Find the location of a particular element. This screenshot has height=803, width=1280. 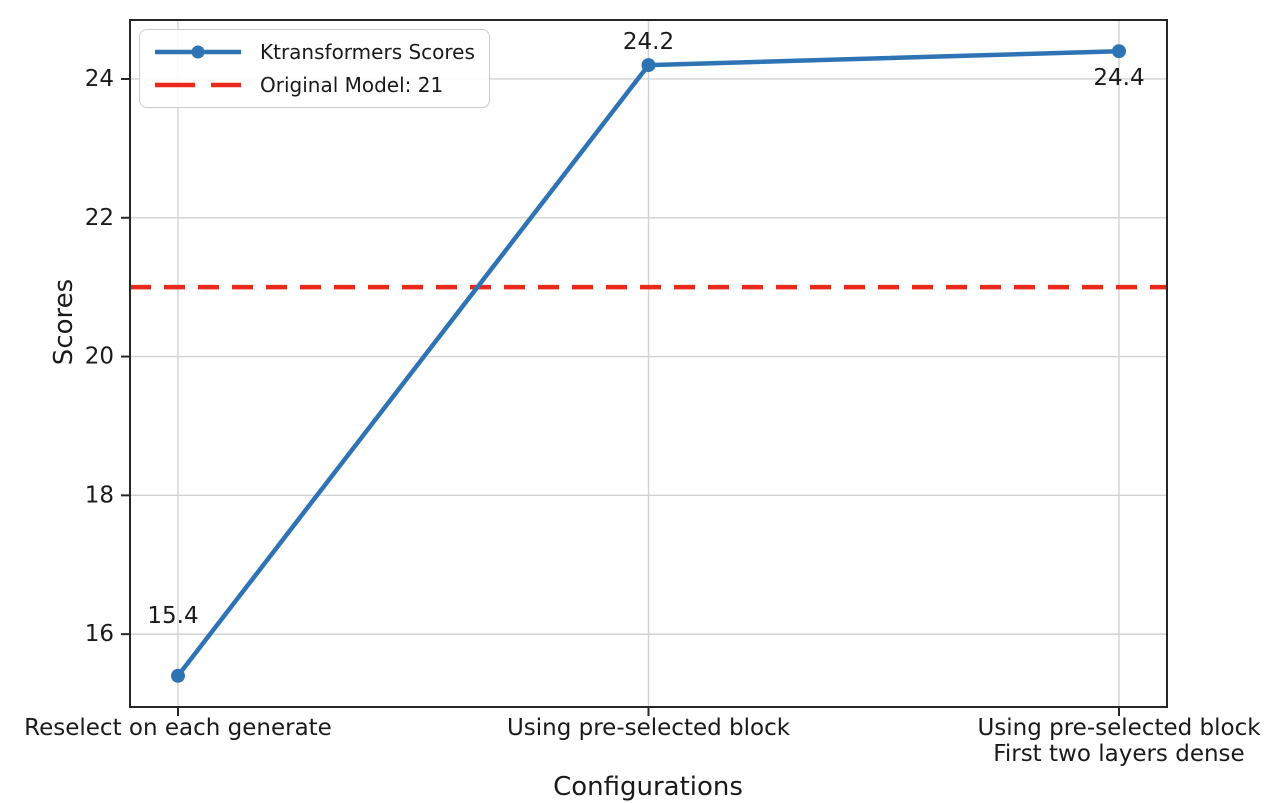

point-label: 24.4 is located at coordinates (1118, 78).